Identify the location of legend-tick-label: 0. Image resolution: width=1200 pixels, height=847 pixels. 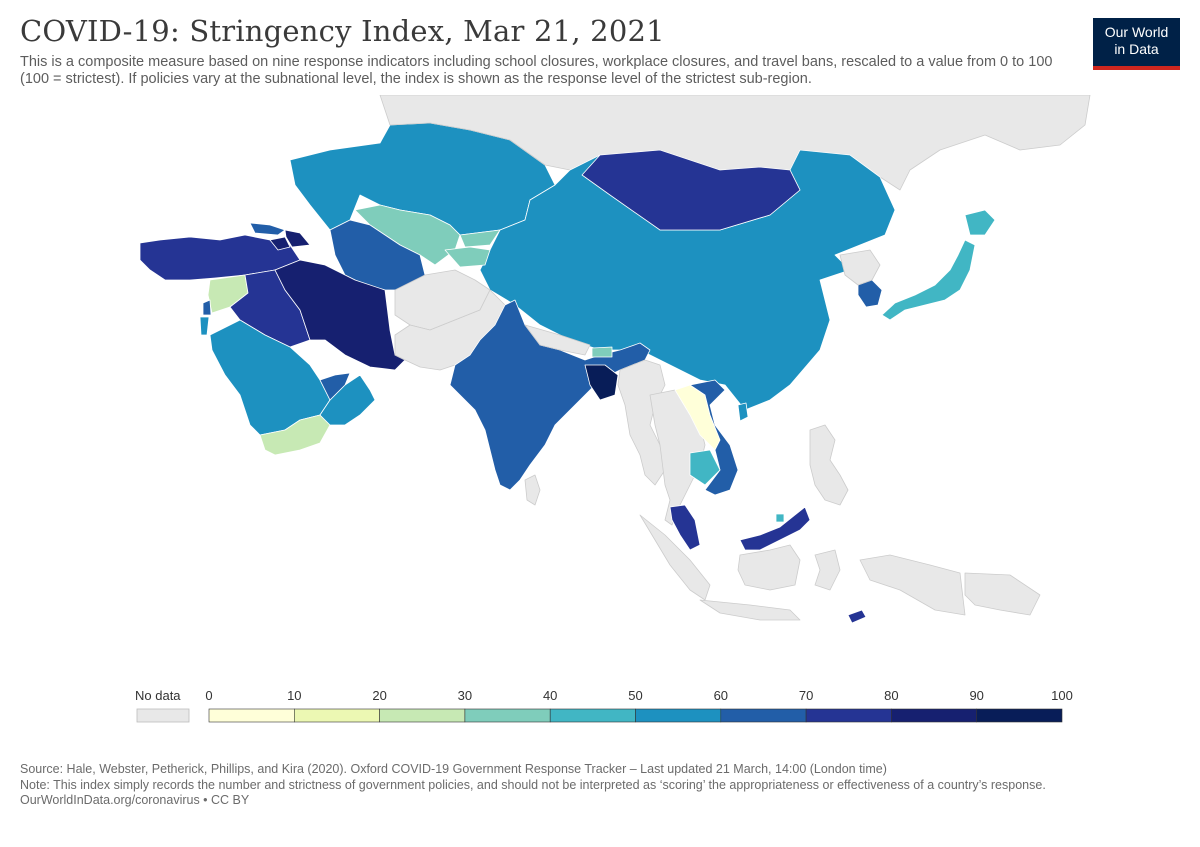
(208, 695).